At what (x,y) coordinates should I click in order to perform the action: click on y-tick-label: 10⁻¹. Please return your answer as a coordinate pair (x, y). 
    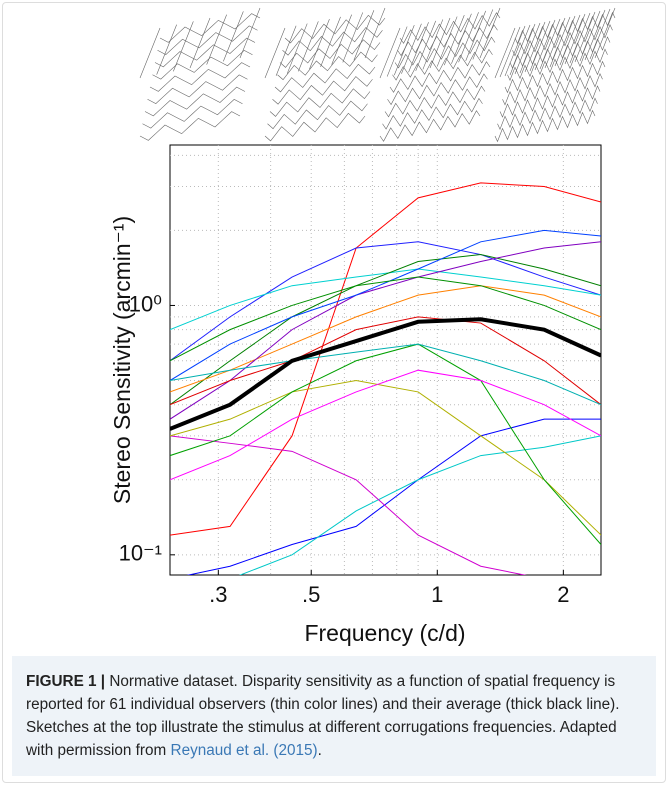
    Looking at the image, I should click on (140, 553).